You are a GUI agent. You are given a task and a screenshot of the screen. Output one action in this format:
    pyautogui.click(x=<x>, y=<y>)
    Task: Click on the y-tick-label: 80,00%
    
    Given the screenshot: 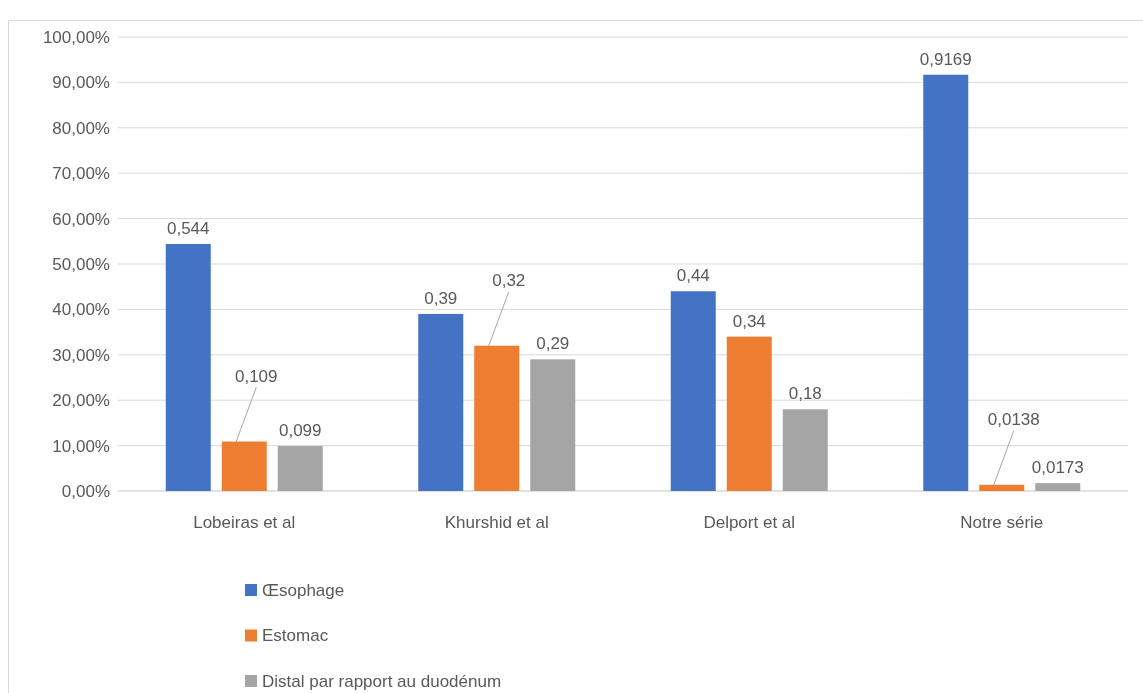 What is the action you would take?
    pyautogui.click(x=81, y=128)
    